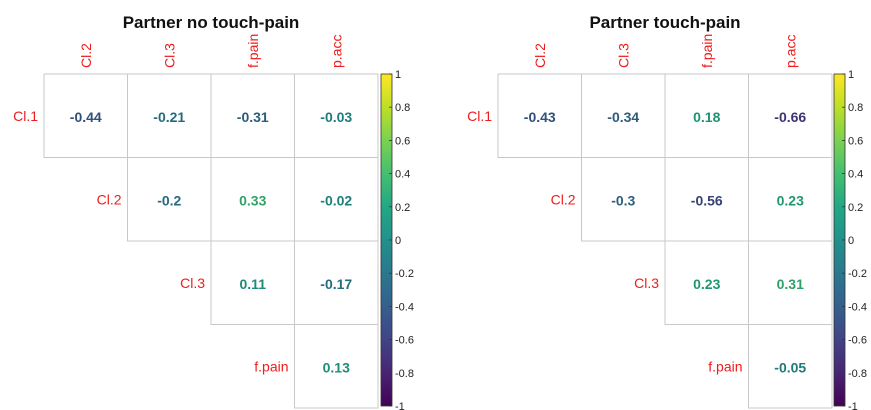 Image resolution: width=871 pixels, height=410 pixels. Describe the element at coordinates (623, 200) in the screenshot. I see `cell-value-label: -0.3` at that location.